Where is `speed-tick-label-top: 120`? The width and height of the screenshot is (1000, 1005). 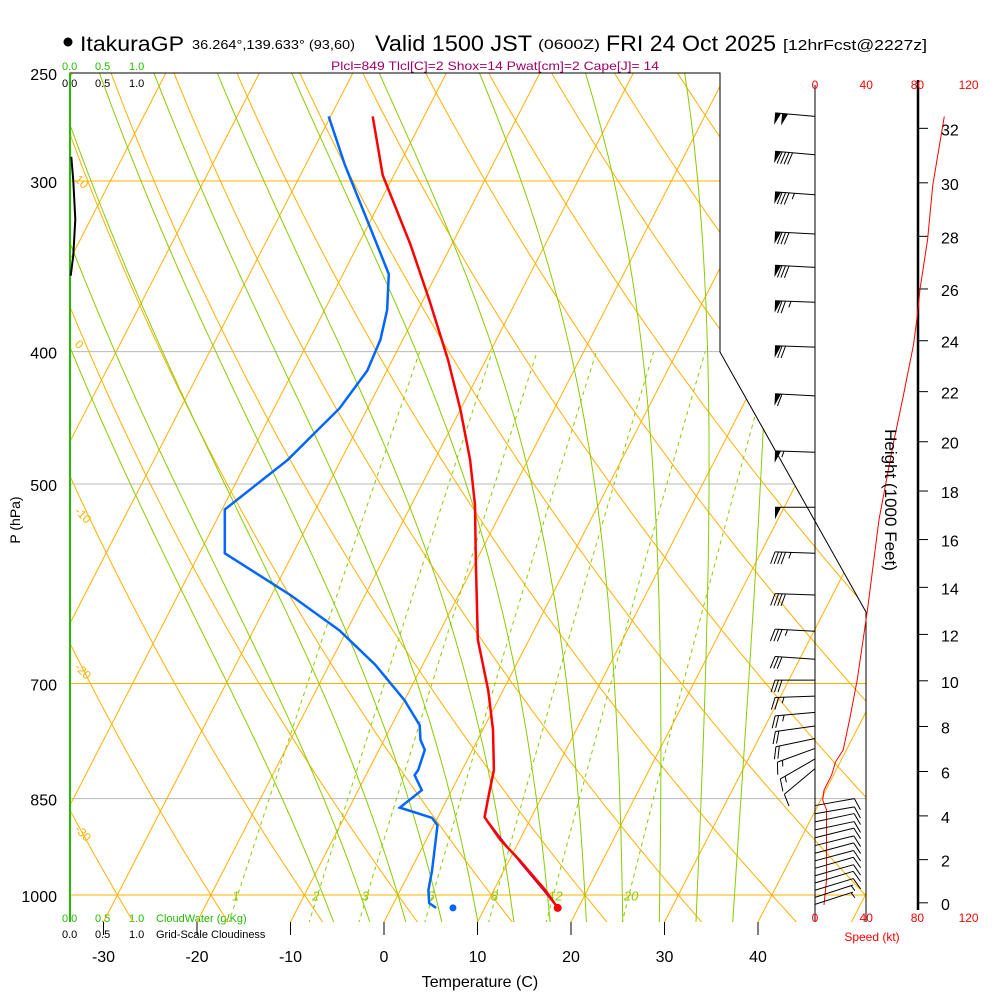 speed-tick-label-top: 120 is located at coordinates (969, 85).